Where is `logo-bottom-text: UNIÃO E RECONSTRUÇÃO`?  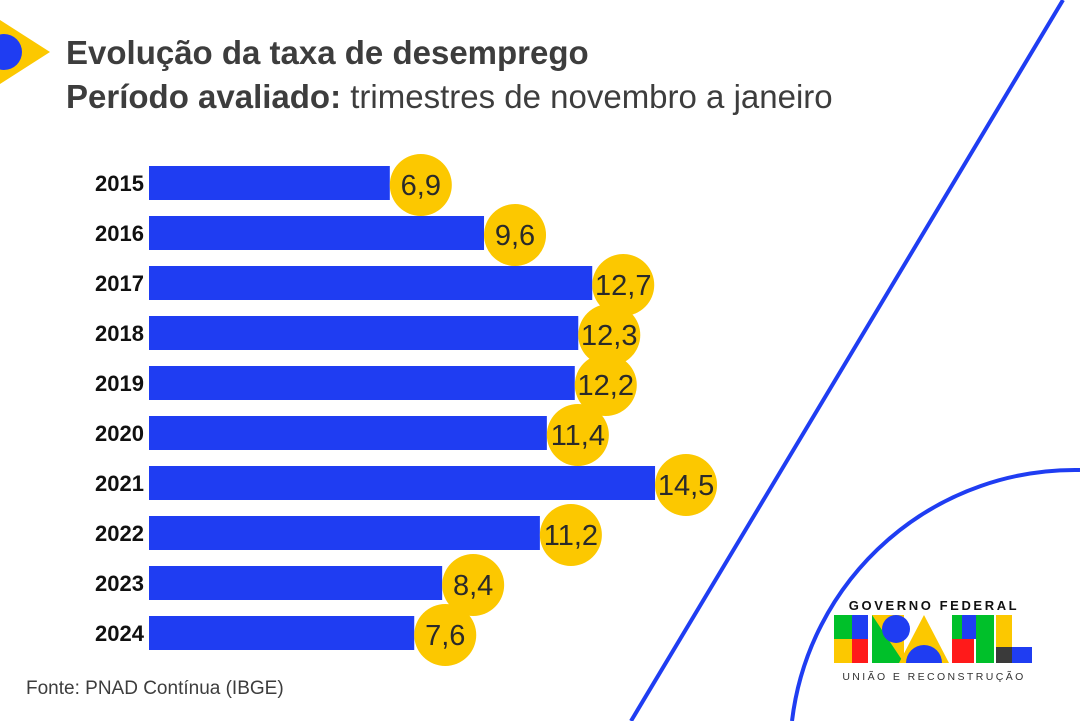
logo-bottom-text: UNIÃO E RECONSTRUÇÃO is located at coordinates (934, 677).